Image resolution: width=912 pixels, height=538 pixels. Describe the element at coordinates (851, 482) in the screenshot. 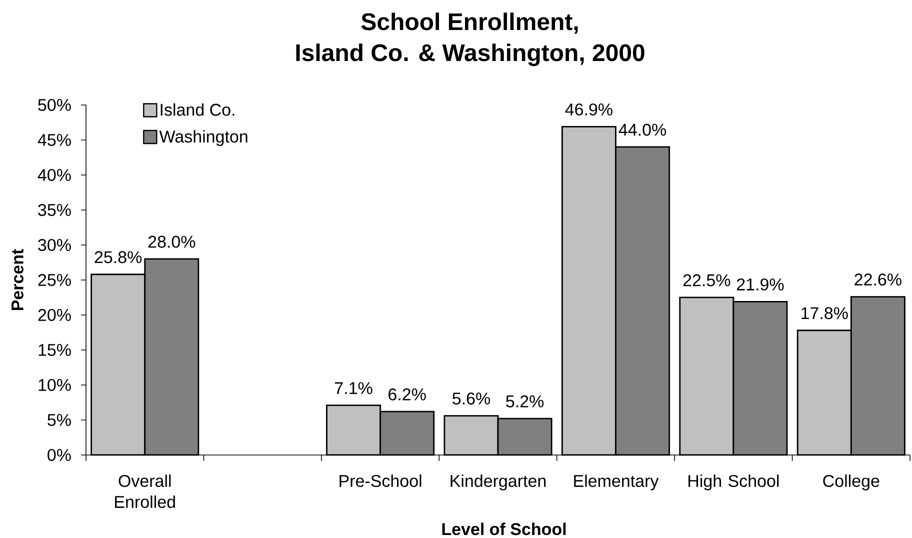

I see `x-tick-label: College` at that location.